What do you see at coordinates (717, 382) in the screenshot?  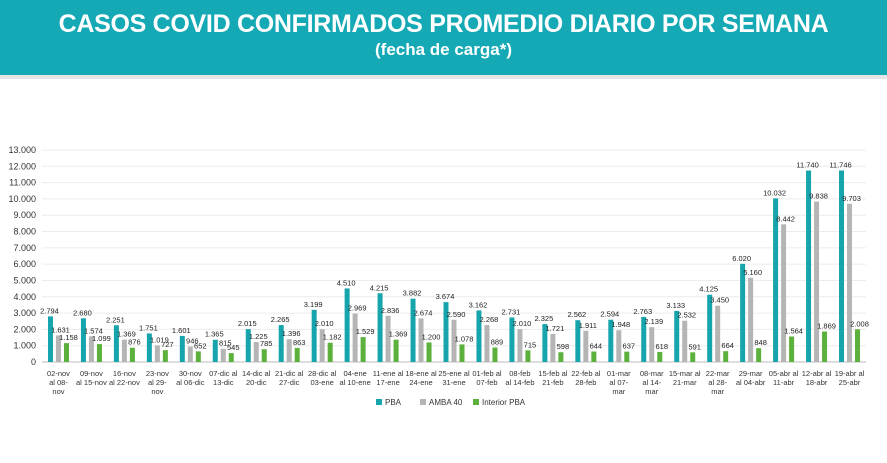 I see `x-tick-label: al 28-` at bounding box center [717, 382].